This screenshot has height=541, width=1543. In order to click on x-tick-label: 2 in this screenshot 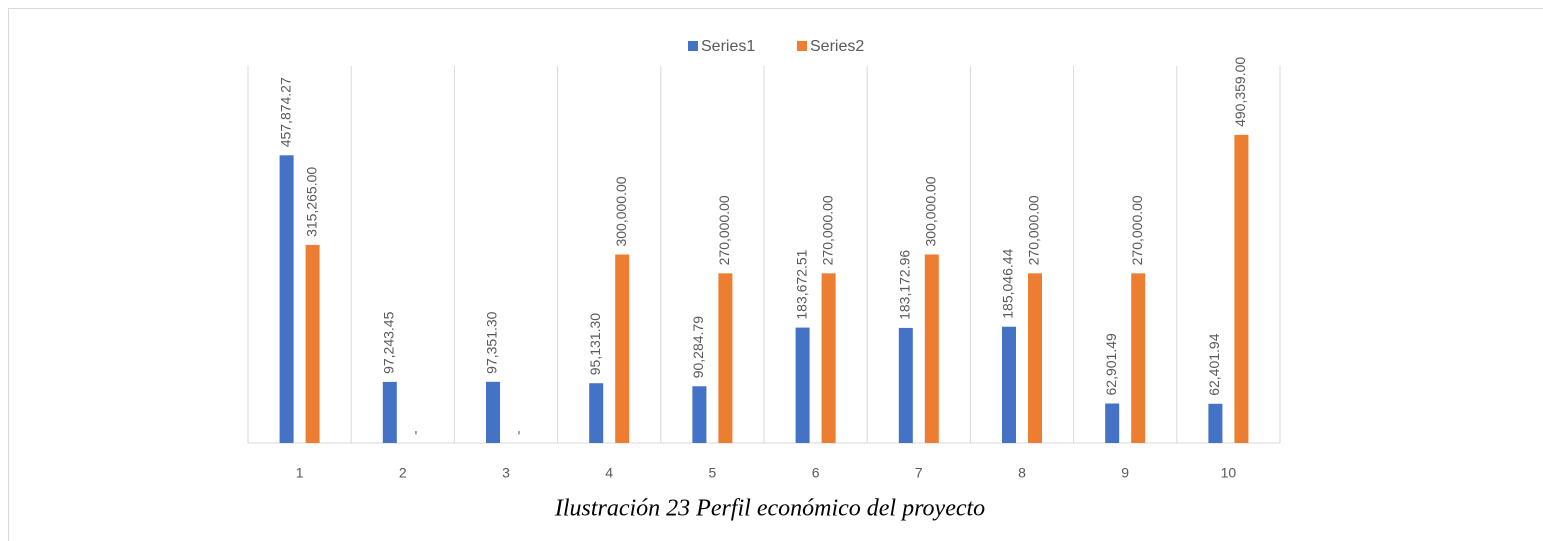, I will do `click(403, 473)`.